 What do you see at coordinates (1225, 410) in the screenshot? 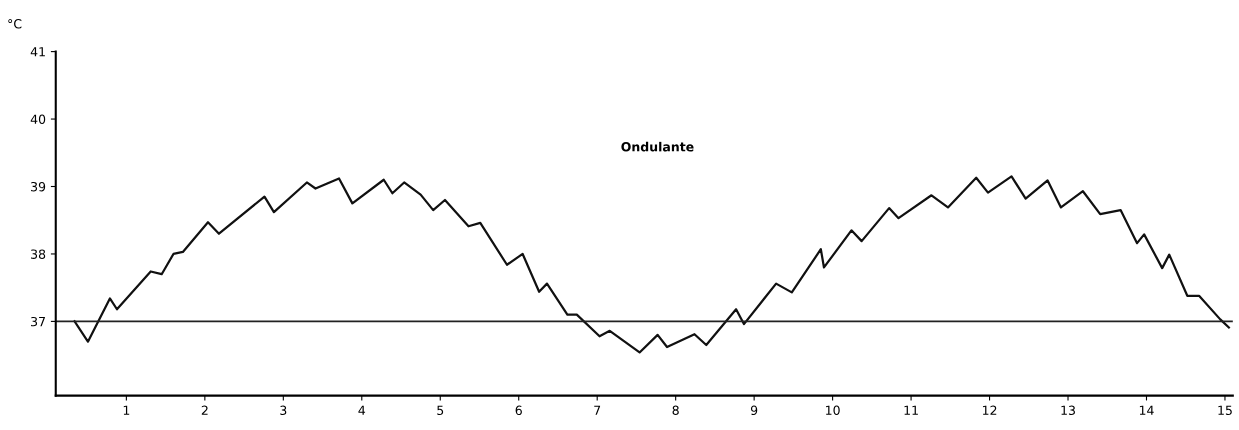
I see `x-tick-label: 15` at bounding box center [1225, 410].